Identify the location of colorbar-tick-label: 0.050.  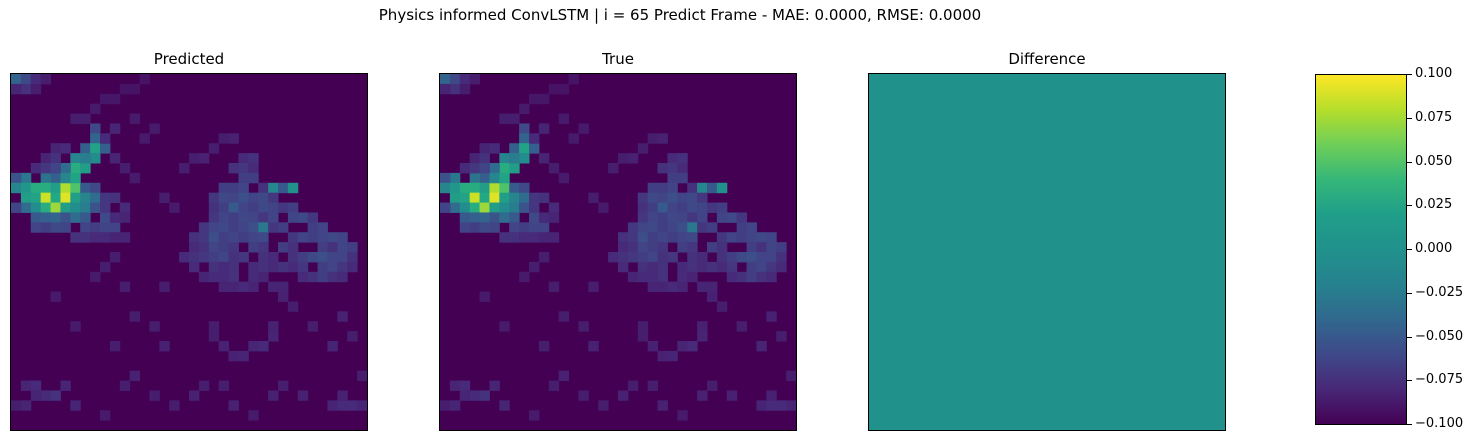
(1434, 161).